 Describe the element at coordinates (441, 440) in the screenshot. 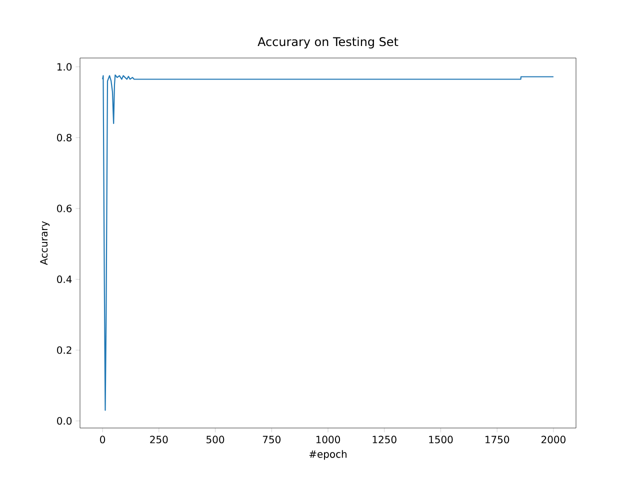

I see `x-tick-label: 1500` at that location.